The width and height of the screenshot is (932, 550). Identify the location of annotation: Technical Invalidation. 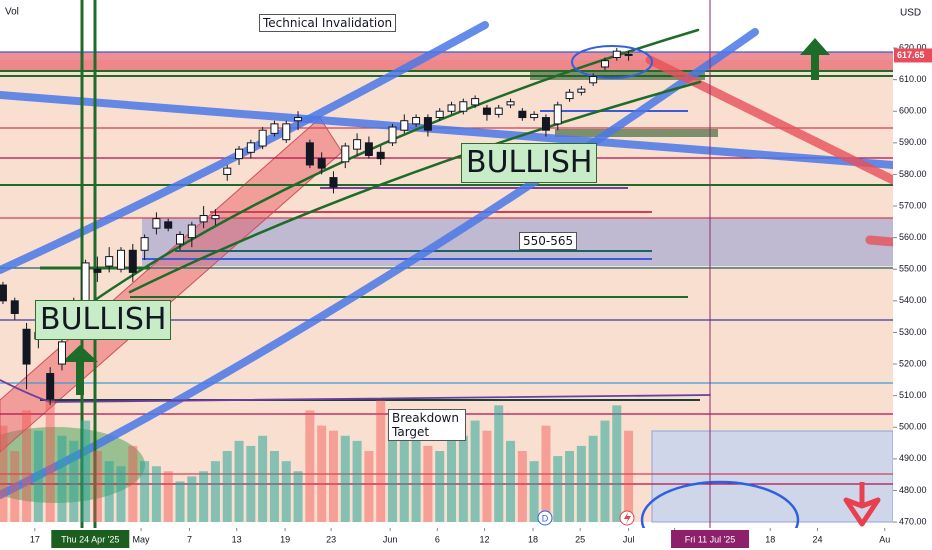
(328, 23).